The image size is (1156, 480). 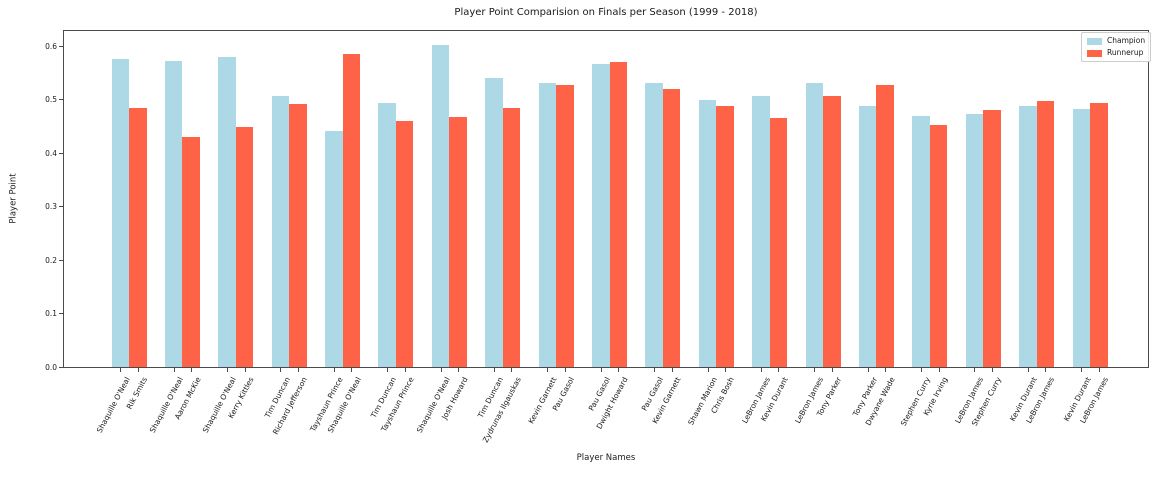 I want to click on legend-item-champion: Champion, so click(x=1116, y=41).